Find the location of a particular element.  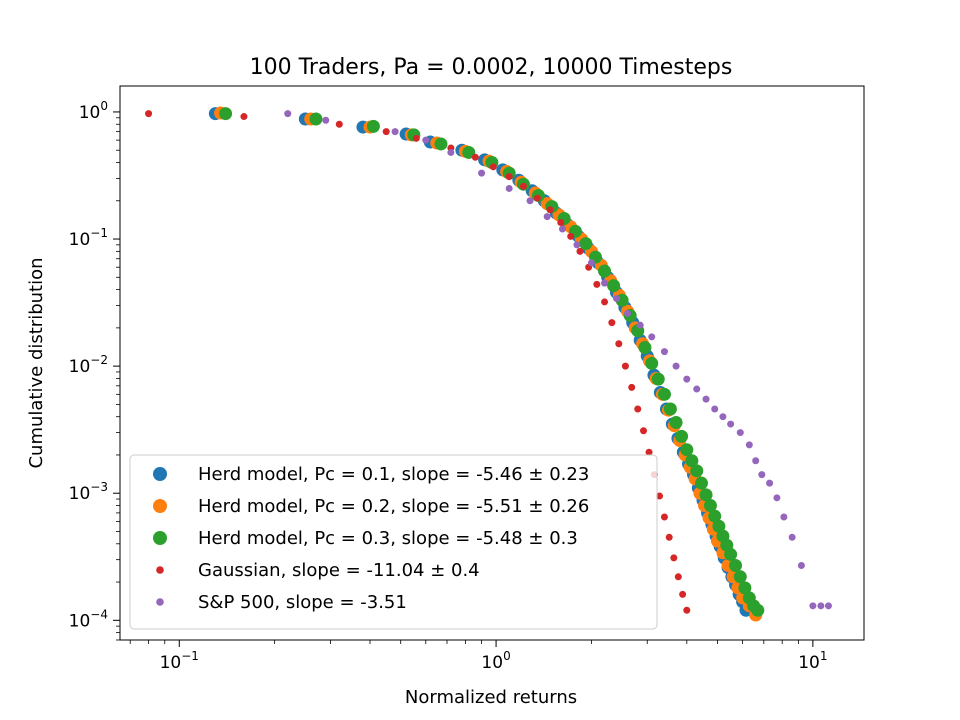

y-tick-label: 10⁻² is located at coordinates (88, 365).